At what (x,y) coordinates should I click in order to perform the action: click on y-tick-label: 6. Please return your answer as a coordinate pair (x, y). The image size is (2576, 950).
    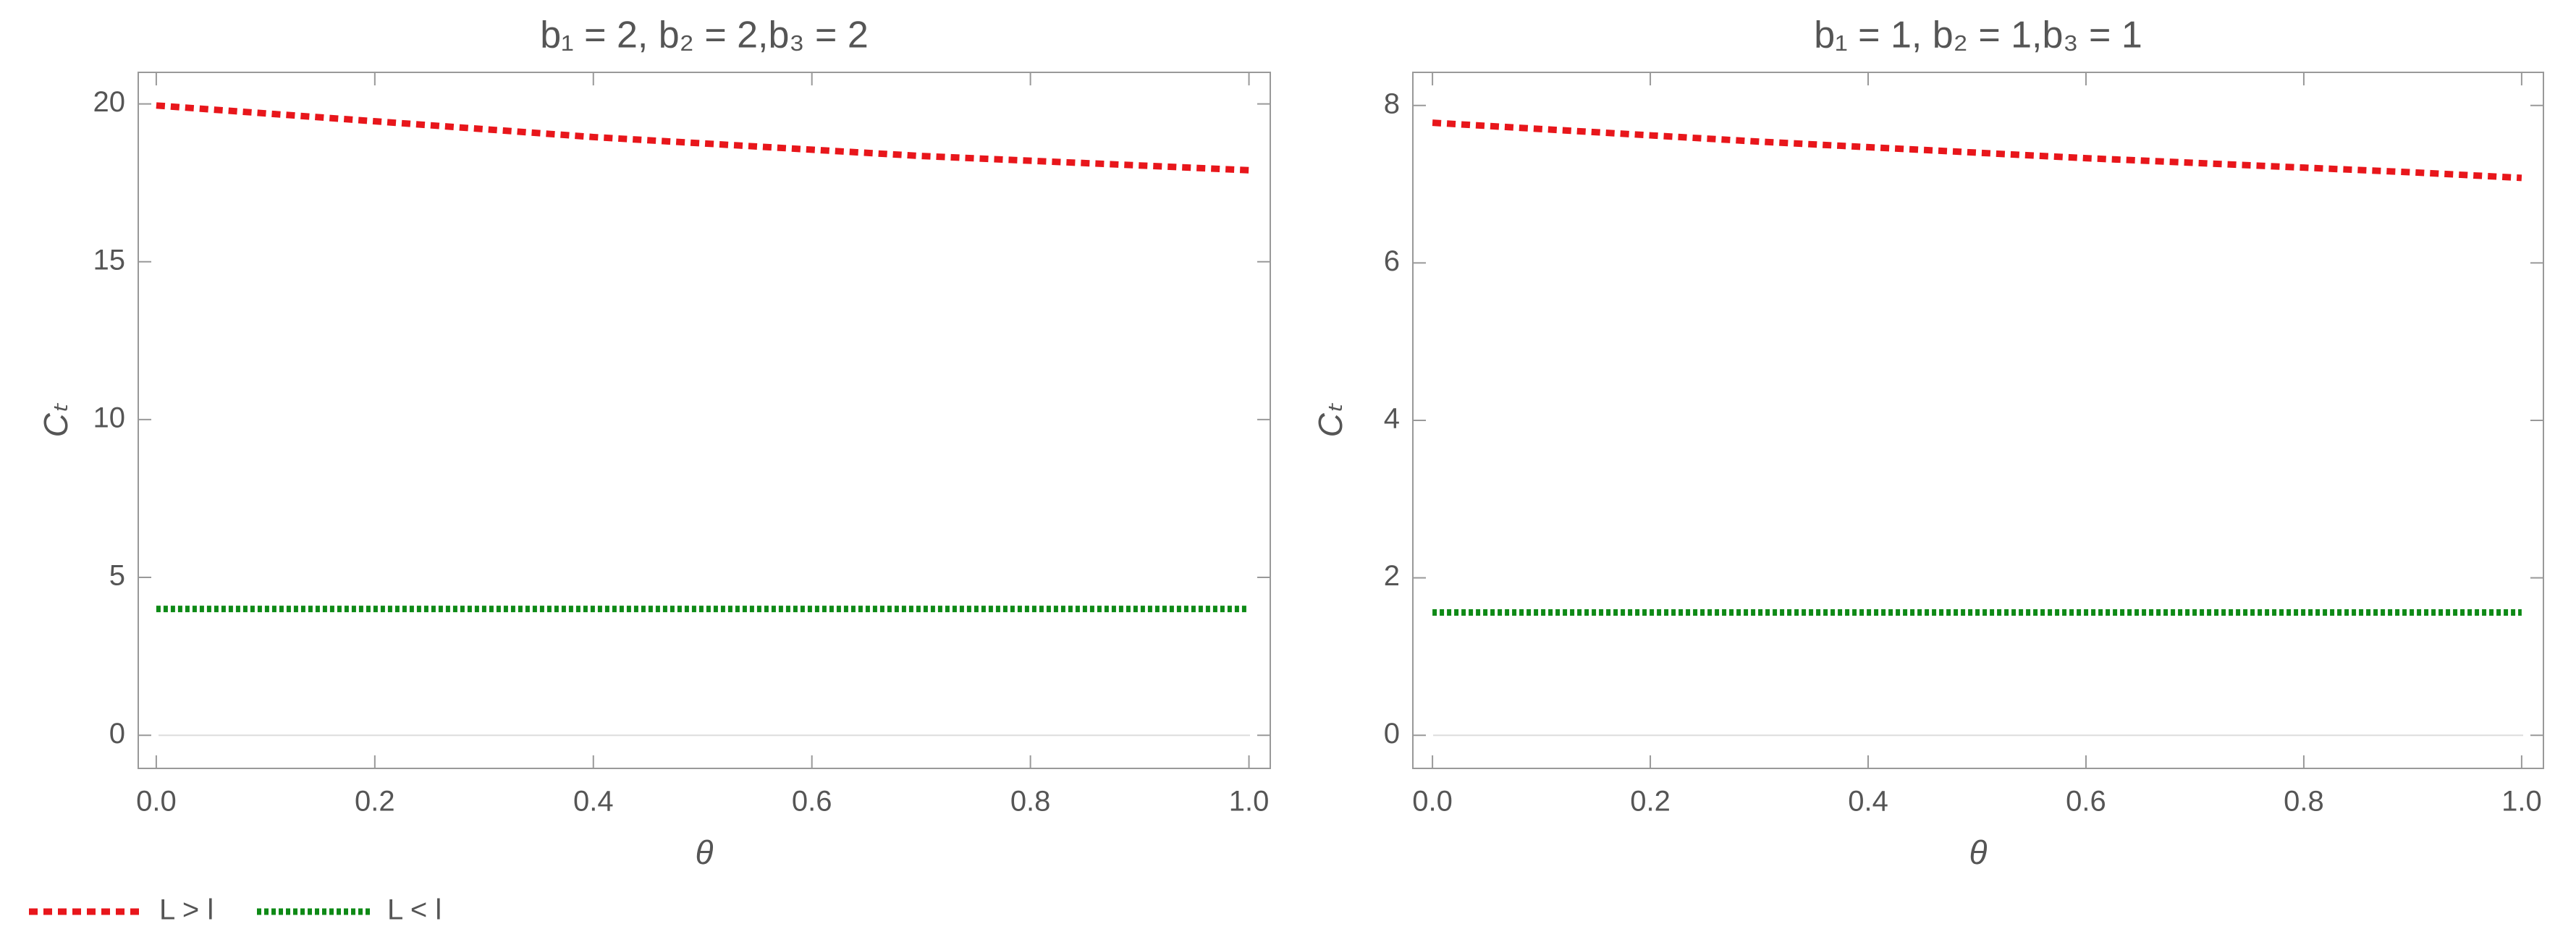
    Looking at the image, I should click on (1392, 261).